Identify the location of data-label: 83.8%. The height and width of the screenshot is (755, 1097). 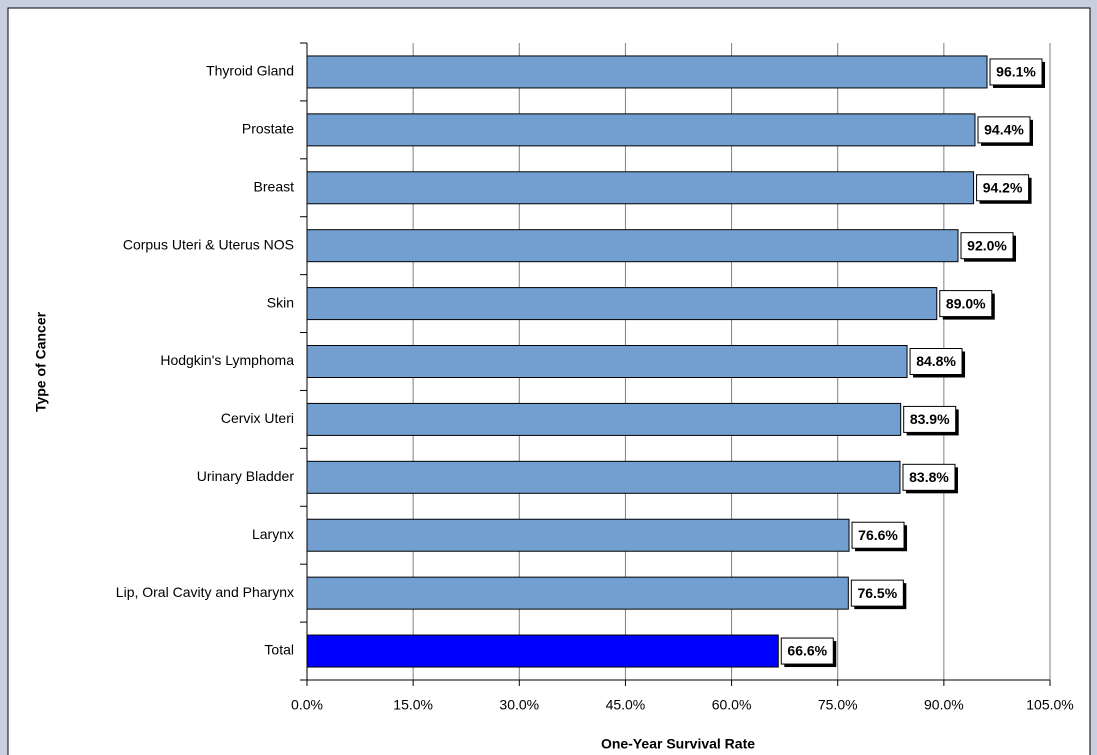
(929, 477).